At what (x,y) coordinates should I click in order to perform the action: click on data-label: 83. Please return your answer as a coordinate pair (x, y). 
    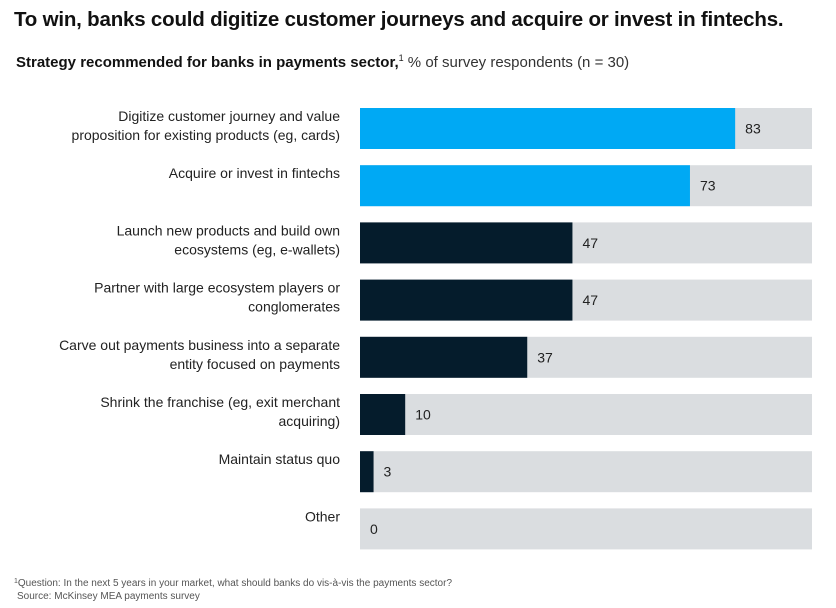
    Looking at the image, I should click on (753, 129).